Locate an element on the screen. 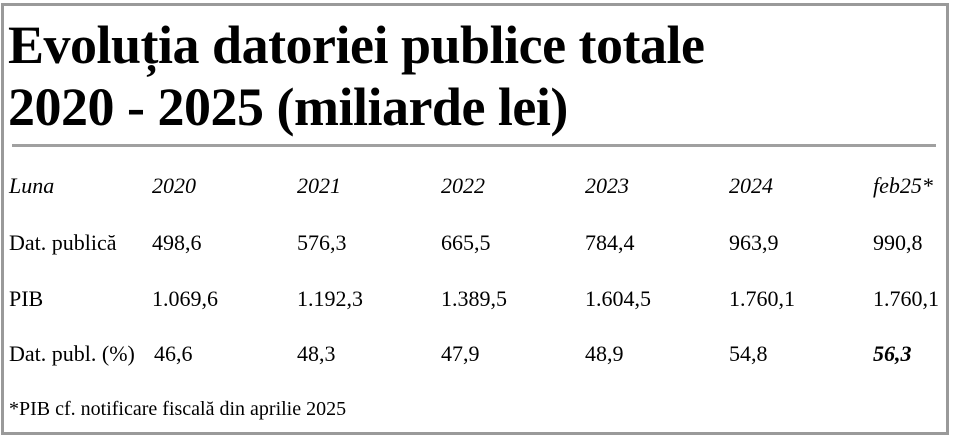 This screenshot has width=956, height=448. column-header-2022: 2022 is located at coordinates (463, 185).